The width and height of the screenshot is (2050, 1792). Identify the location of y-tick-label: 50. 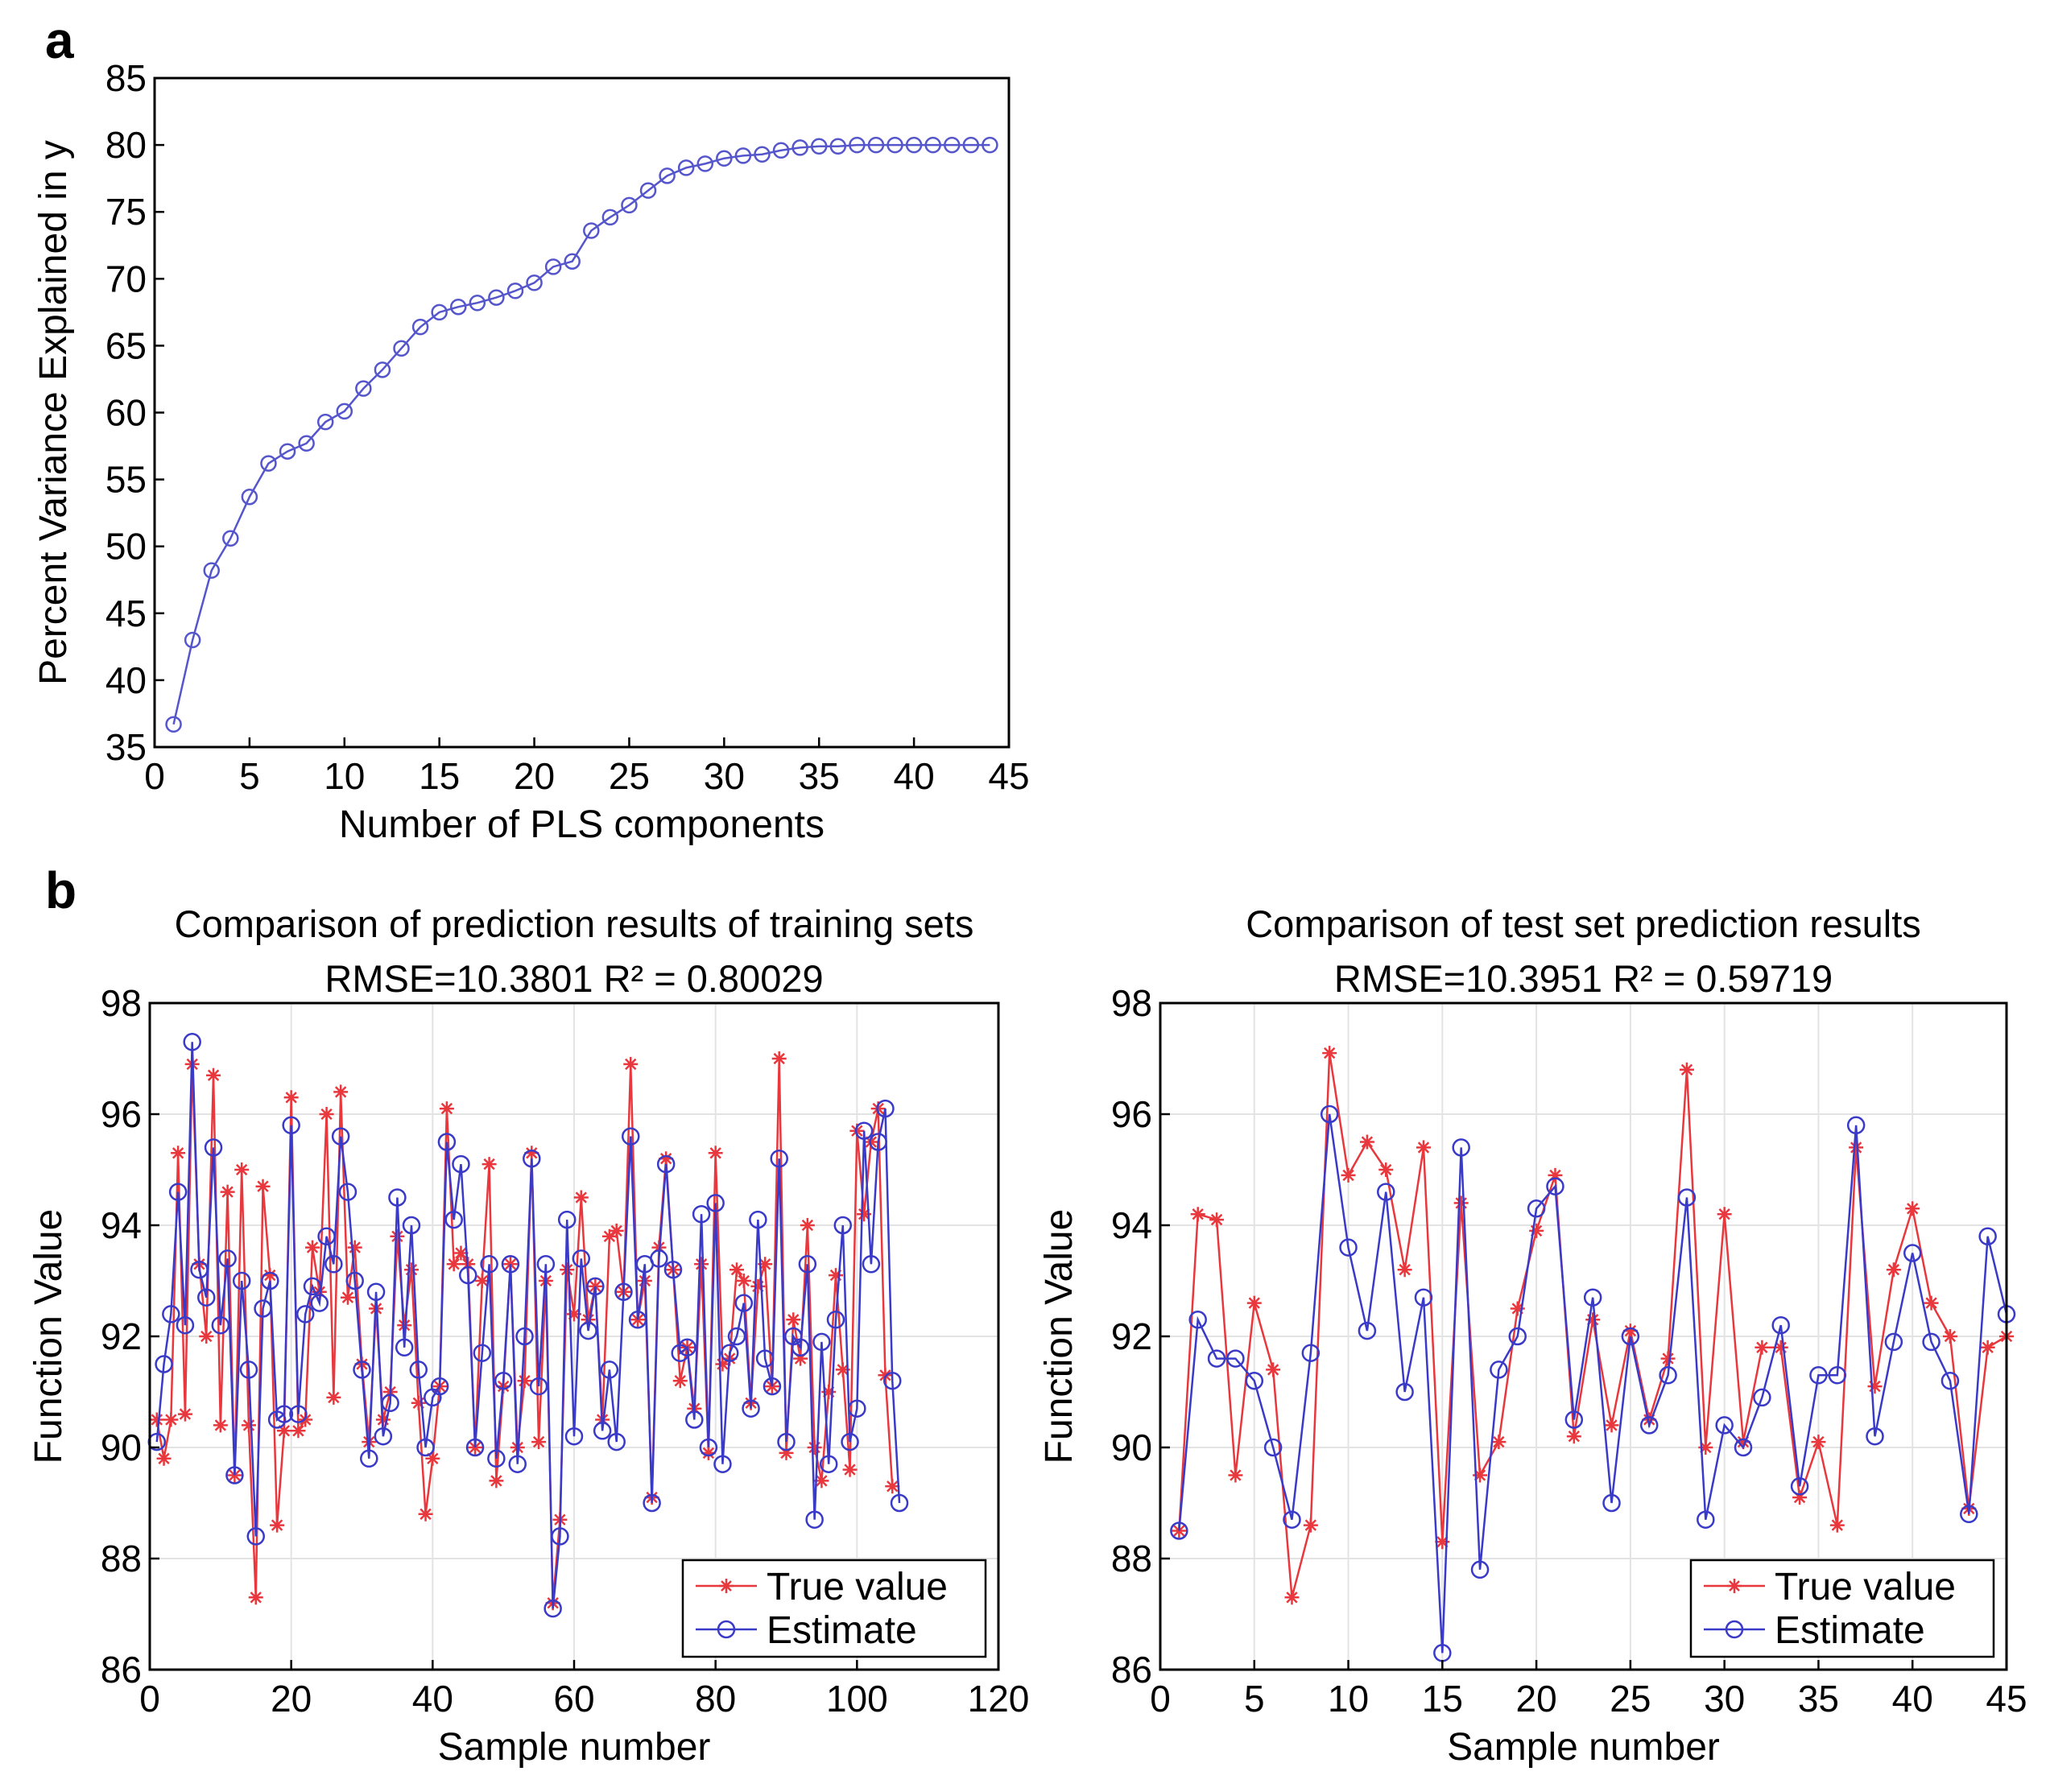
(126, 547).